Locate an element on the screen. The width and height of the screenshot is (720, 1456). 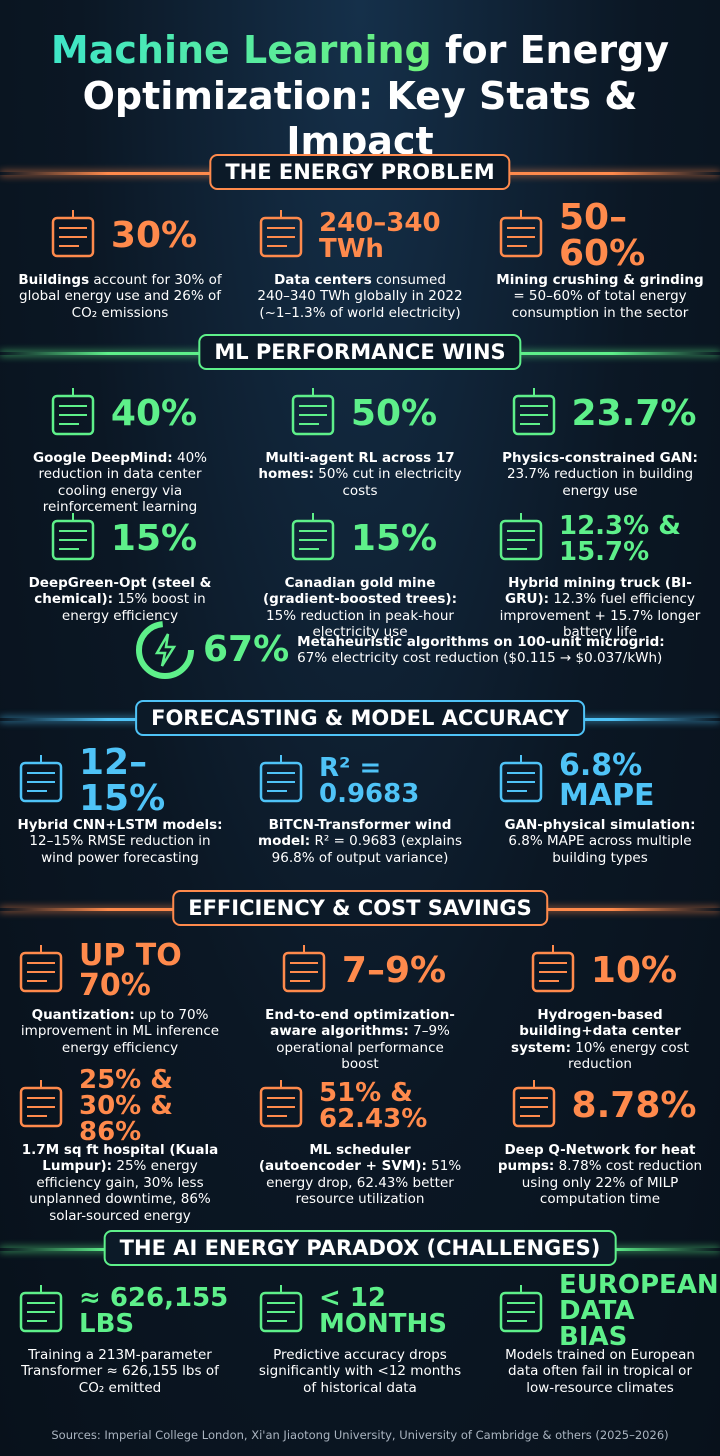
description-bold: Google DeepMind: is located at coordinates (102, 458).